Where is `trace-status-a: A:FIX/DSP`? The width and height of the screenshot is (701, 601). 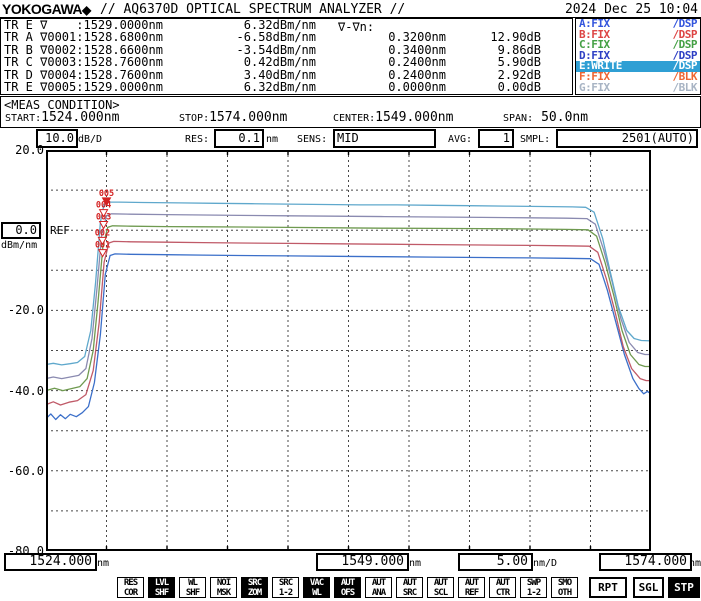
trace-status-a: A:FIX/DSP is located at coordinates (638, 23).